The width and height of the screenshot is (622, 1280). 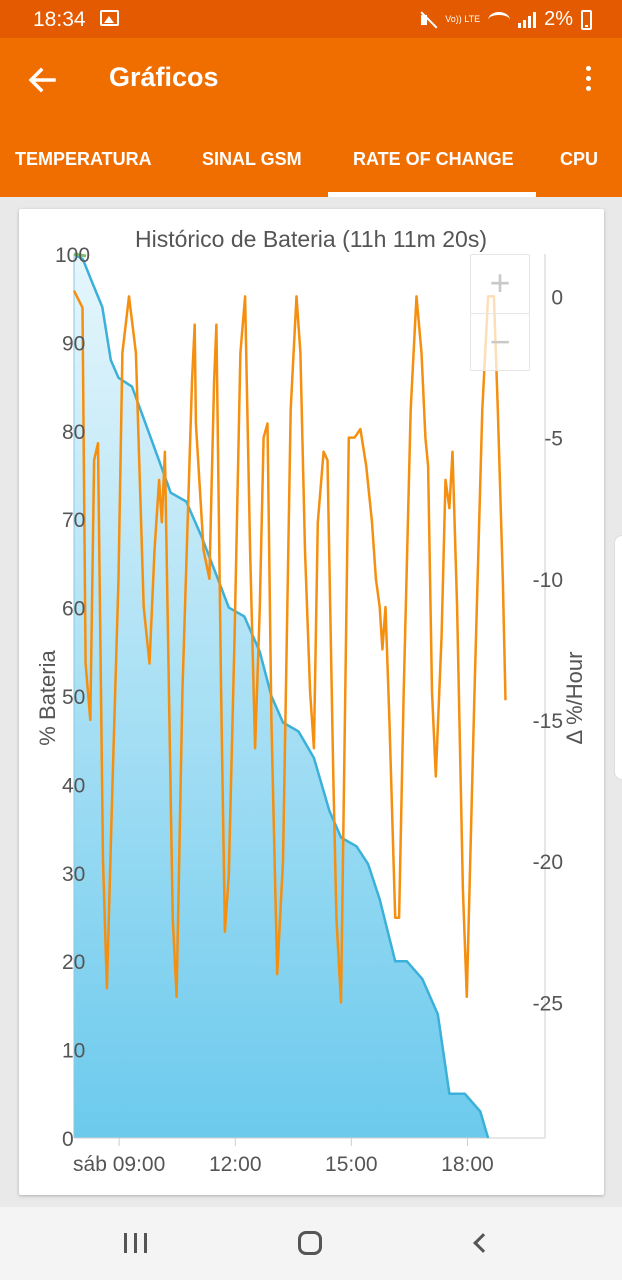 What do you see at coordinates (73, 962) in the screenshot?
I see `y-tick-label: 20` at bounding box center [73, 962].